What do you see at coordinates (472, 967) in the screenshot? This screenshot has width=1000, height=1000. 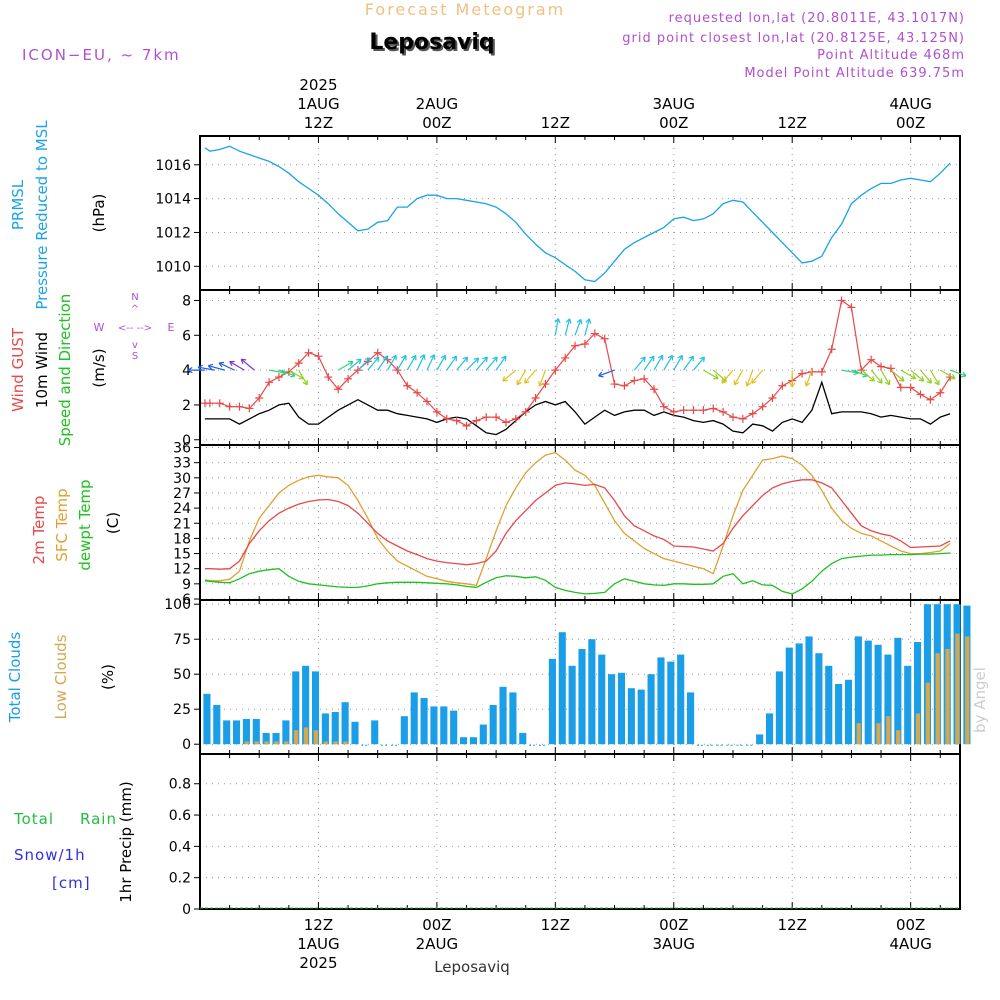 I see `footer-location: Leposaviq` at bounding box center [472, 967].